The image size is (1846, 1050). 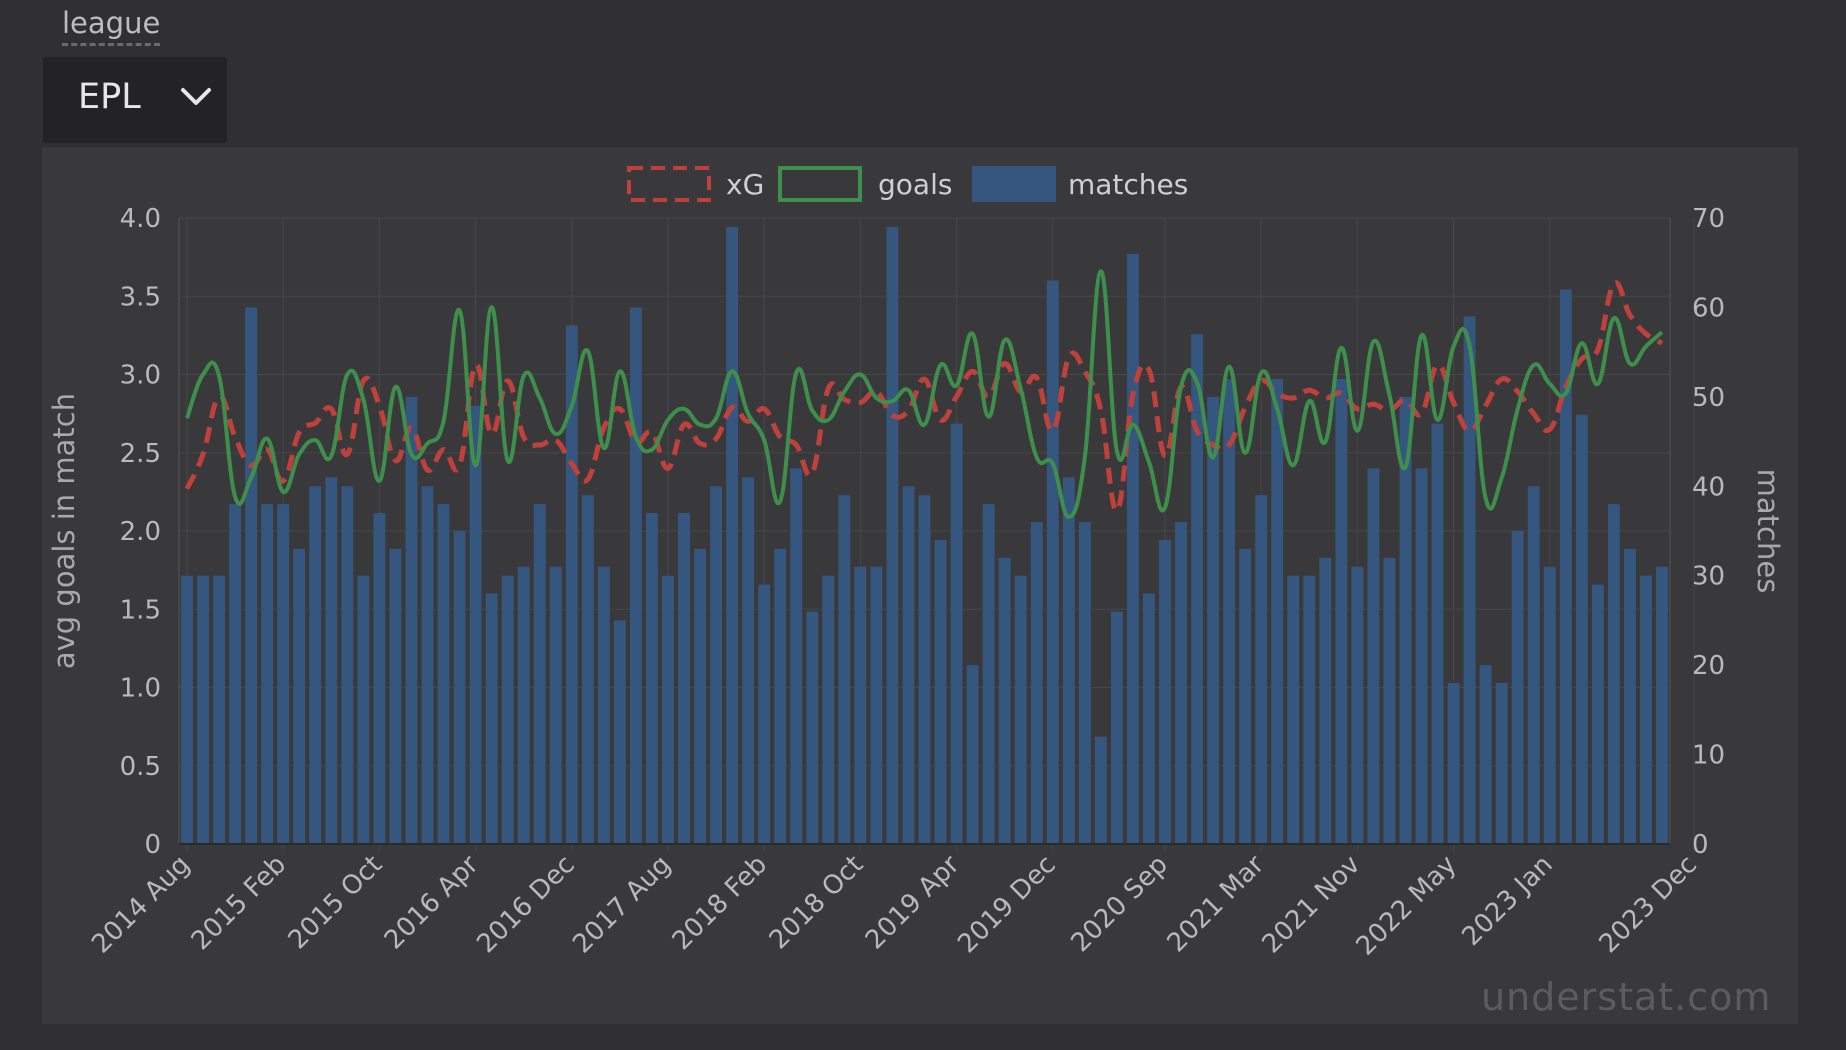 What do you see at coordinates (1216, 904) in the screenshot?
I see `x-tick-label: 2021 Mar` at bounding box center [1216, 904].